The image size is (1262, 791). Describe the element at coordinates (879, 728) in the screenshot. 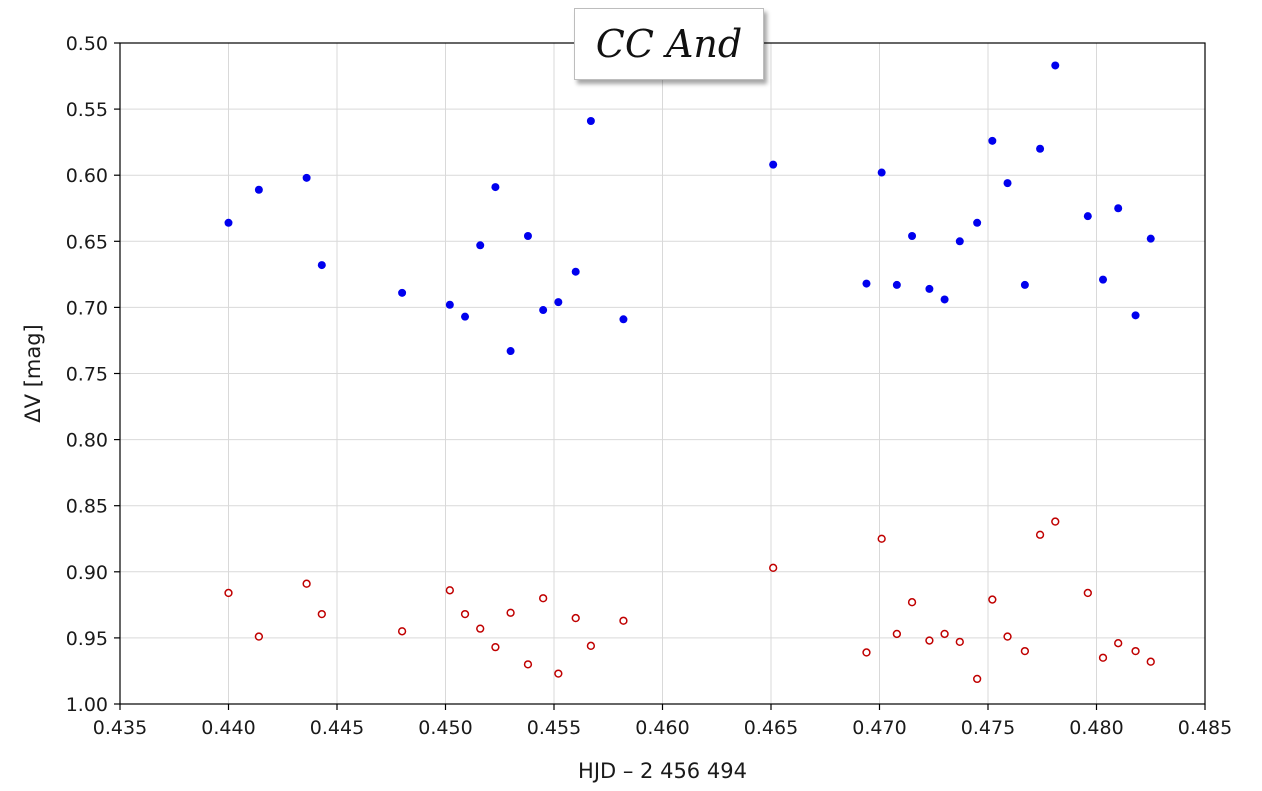

I see `x-tick-label: 0.470` at that location.